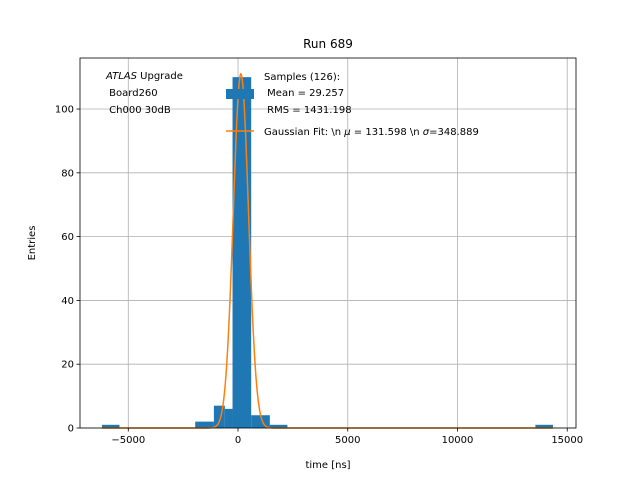  Describe the element at coordinates (138, 110) in the screenshot. I see `annotation-line-3: Ch000 30dB` at that location.